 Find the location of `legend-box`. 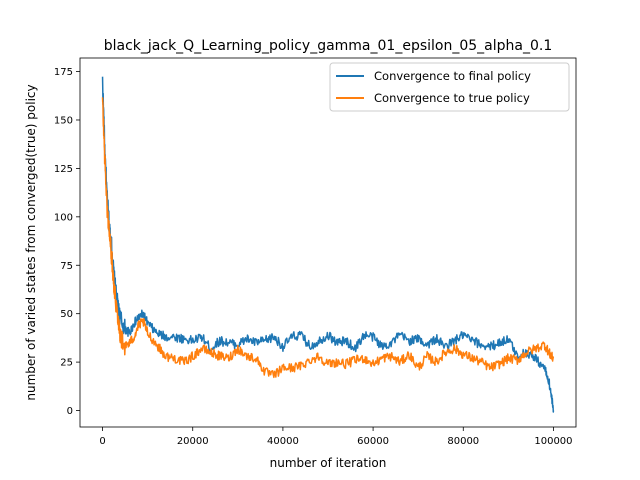

legend-box is located at coordinates (449, 87).